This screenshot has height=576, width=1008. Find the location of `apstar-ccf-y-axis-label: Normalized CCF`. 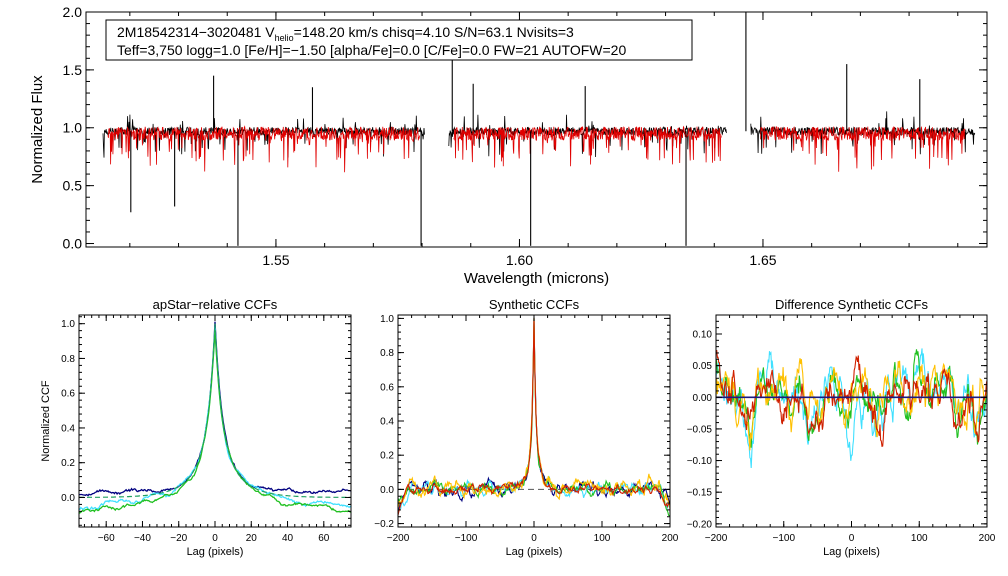

apstar-ccf-y-axis-label: Normalized CCF is located at coordinates (46, 421).